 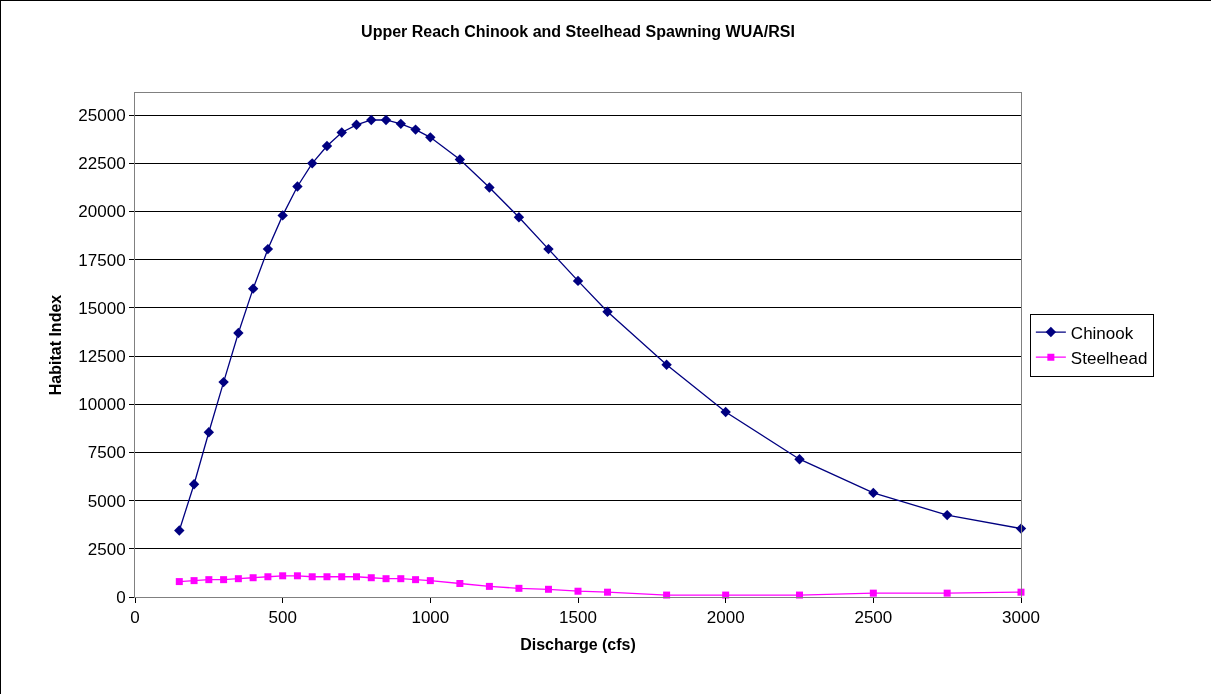 What do you see at coordinates (106, 453) in the screenshot?
I see `y-tick-label: 7500` at bounding box center [106, 453].